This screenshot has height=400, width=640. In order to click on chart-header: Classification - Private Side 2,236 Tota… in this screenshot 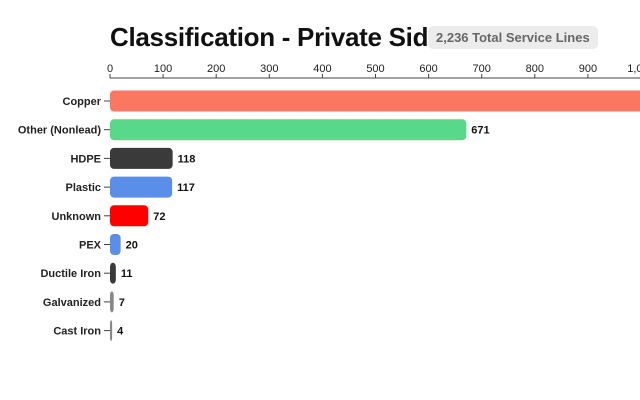, I will do `click(320, 40)`.